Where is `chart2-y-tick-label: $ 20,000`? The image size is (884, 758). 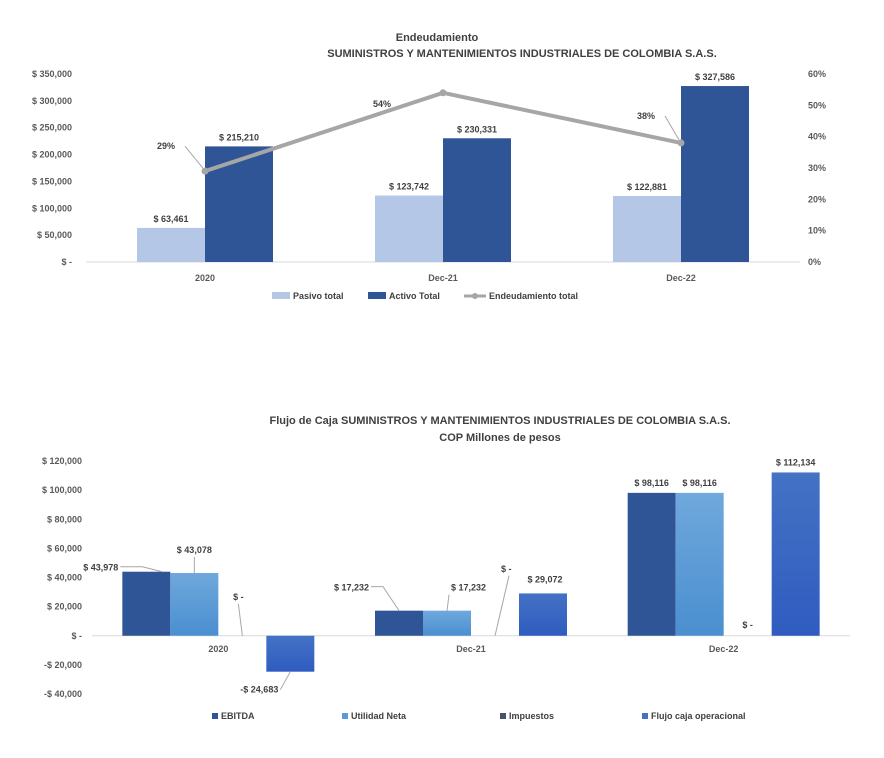
chart2-y-tick-label: $ 20,000 is located at coordinates (64, 607).